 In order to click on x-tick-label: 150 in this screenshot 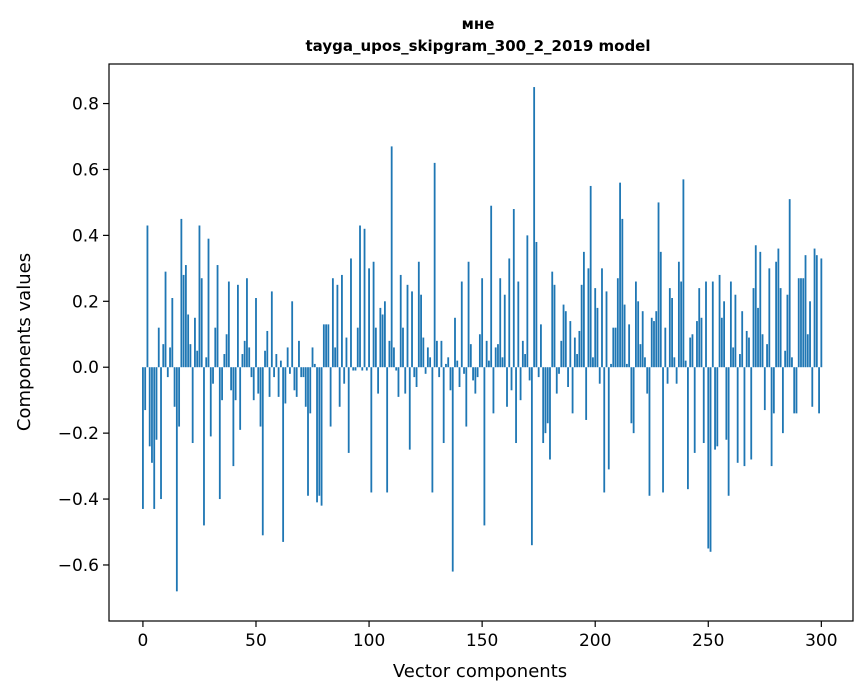, I will do `click(482, 641)`.